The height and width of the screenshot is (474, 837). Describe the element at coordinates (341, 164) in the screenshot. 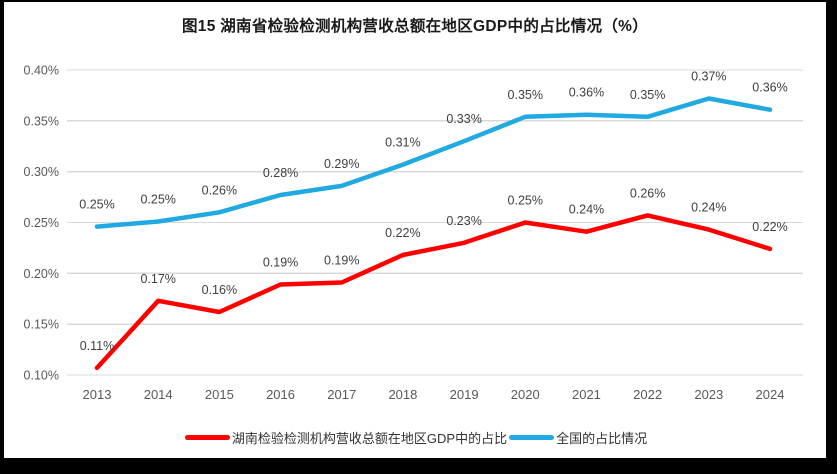

I see `data-label: 0.29%` at that location.